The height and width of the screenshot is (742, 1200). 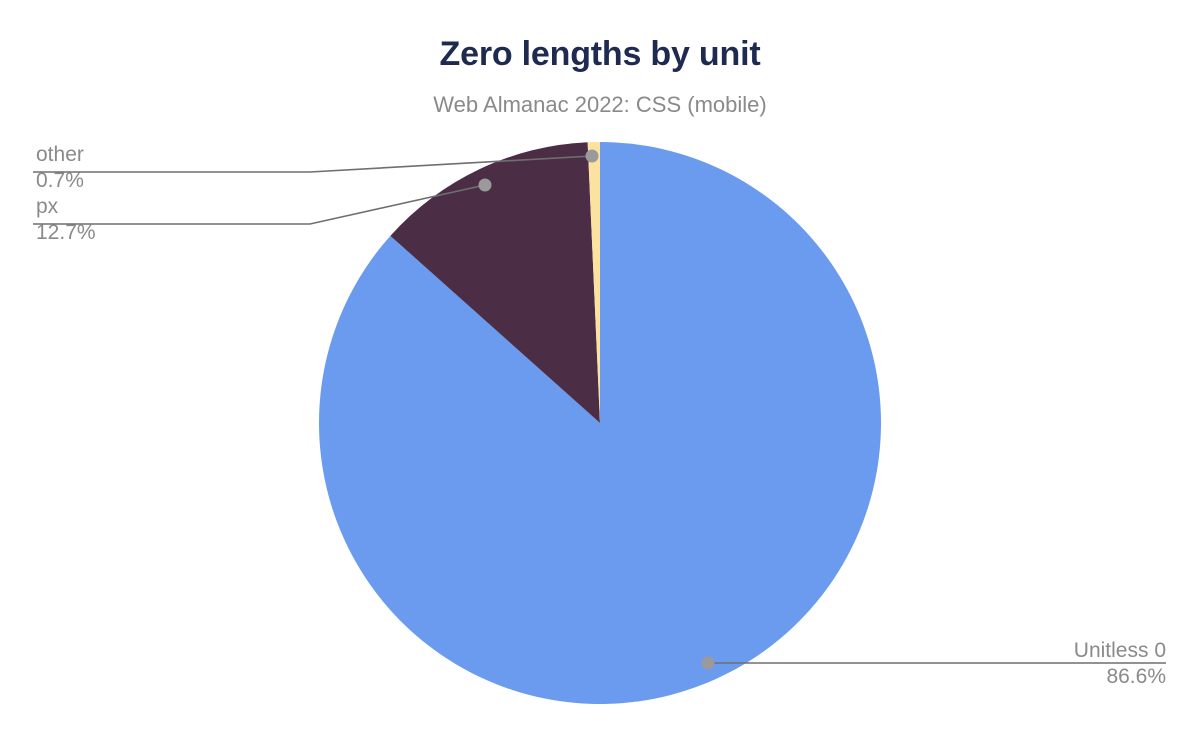 What do you see at coordinates (593, 282) in the screenshot?
I see `pie-slice-other` at bounding box center [593, 282].